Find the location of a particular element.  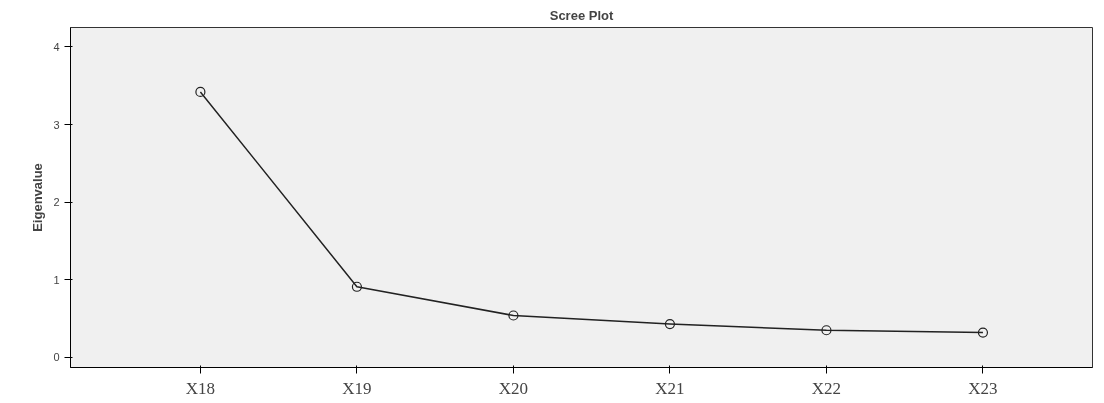

x-tick-label: X21 is located at coordinates (670, 388).